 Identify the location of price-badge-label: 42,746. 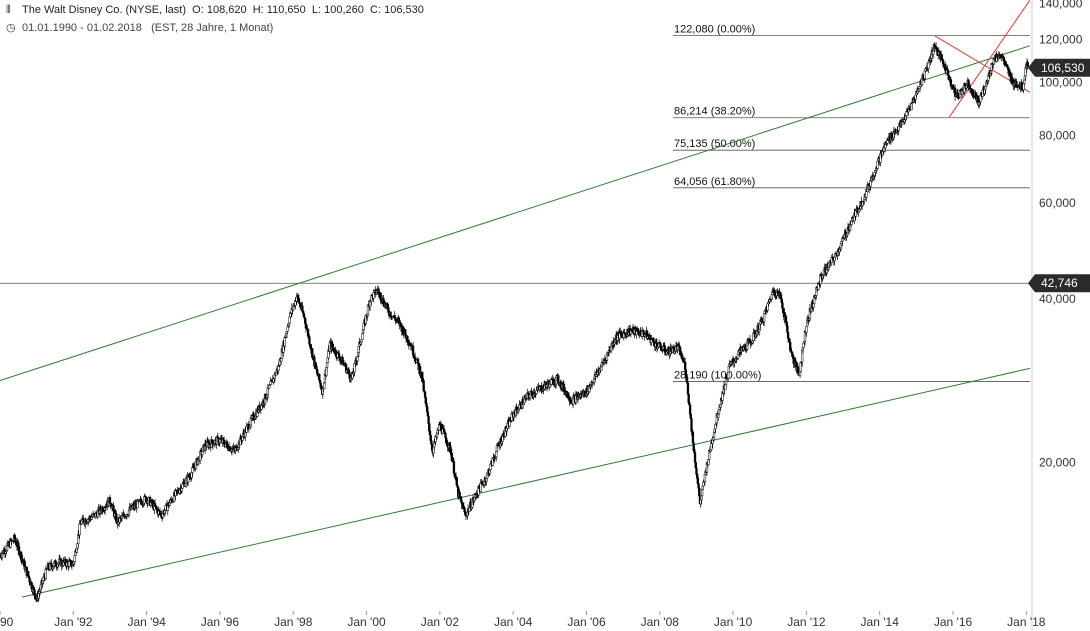
(1059, 283).